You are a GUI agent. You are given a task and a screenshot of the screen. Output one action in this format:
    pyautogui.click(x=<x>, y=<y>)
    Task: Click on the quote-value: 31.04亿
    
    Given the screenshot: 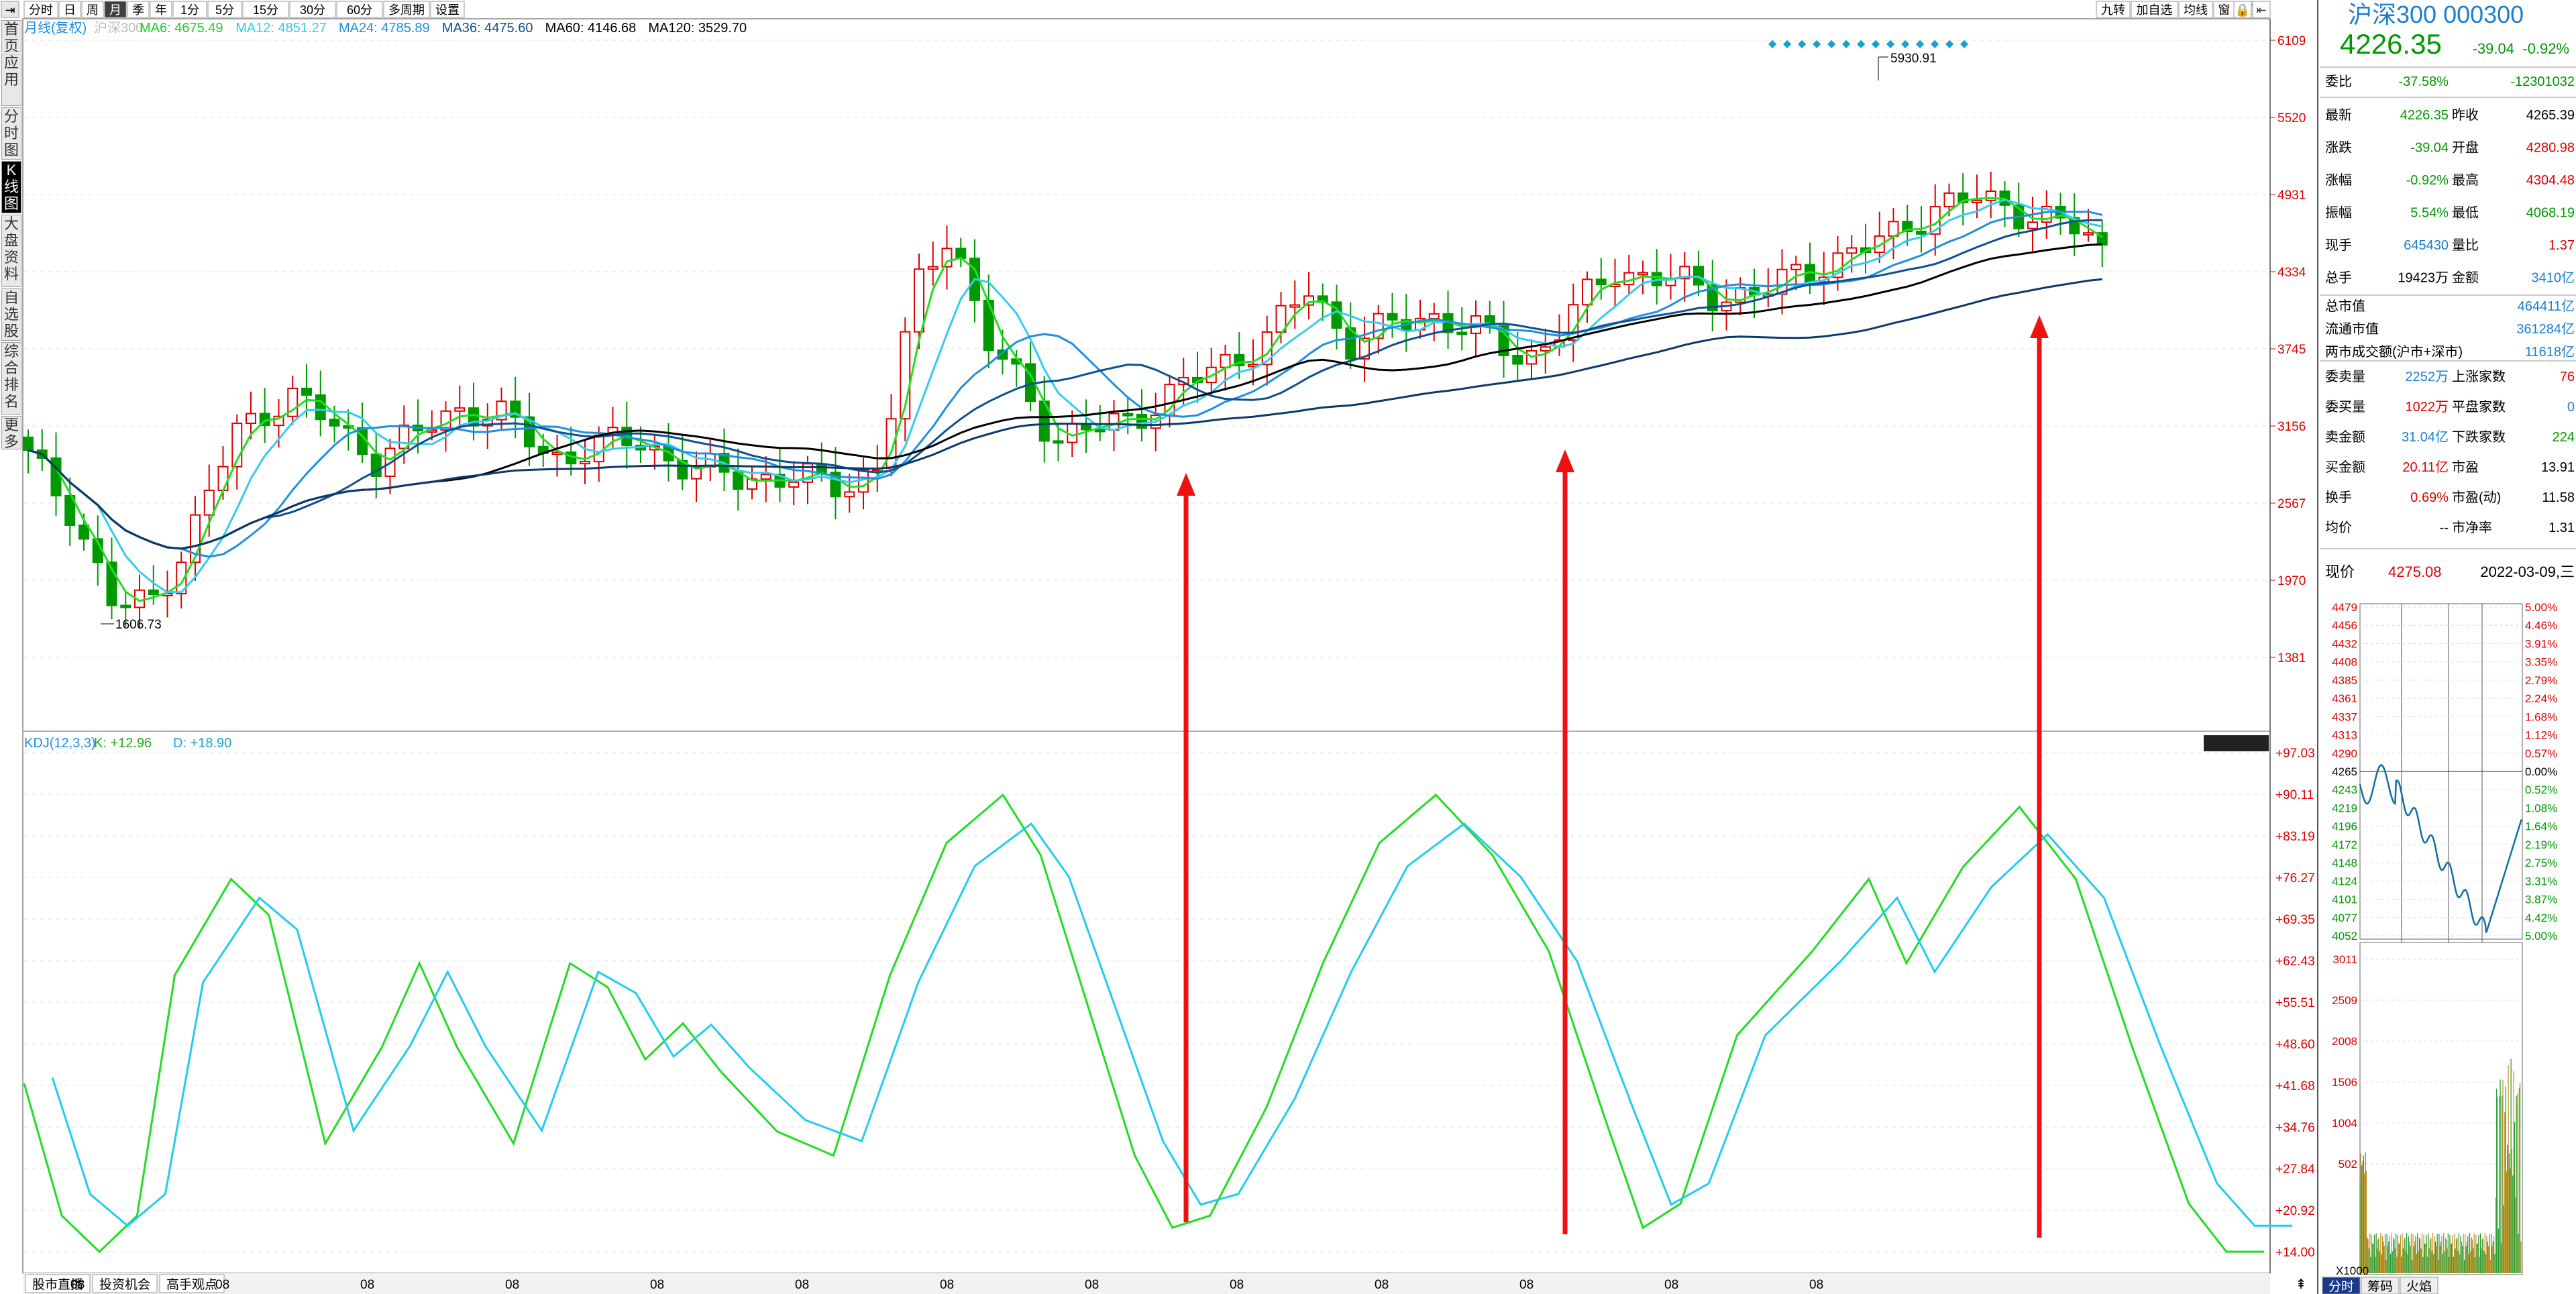 What is the action you would take?
    pyautogui.click(x=2425, y=437)
    